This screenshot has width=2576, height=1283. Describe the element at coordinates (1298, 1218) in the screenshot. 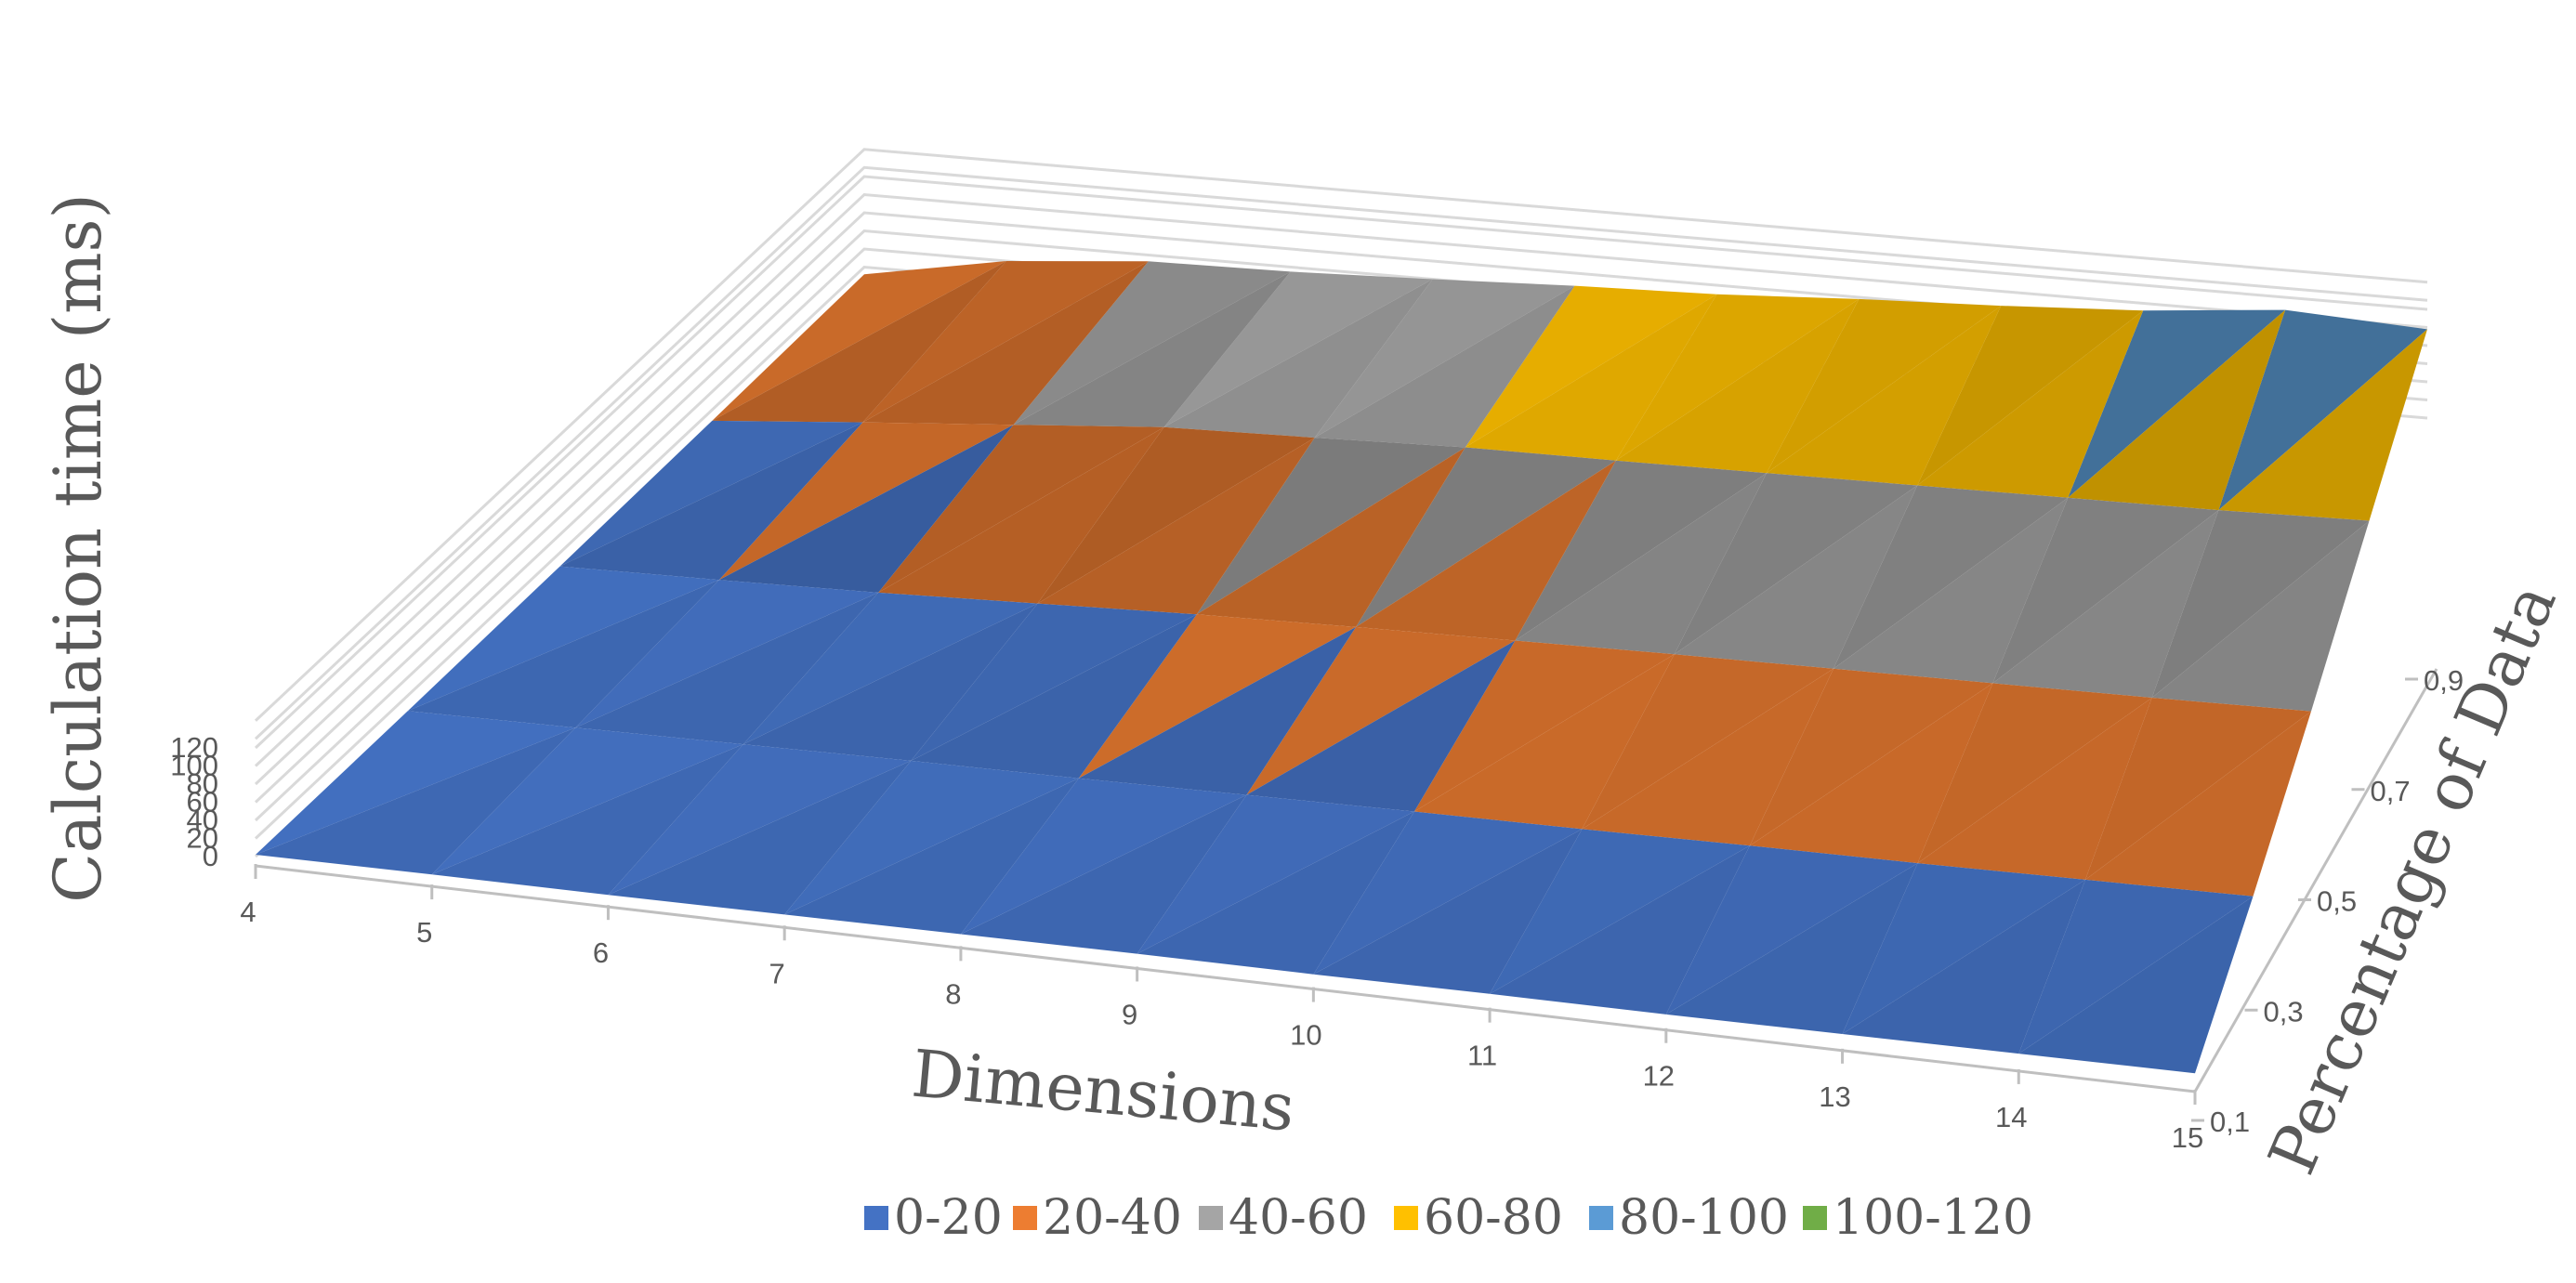

I see `legend-label: 40-60` at that location.